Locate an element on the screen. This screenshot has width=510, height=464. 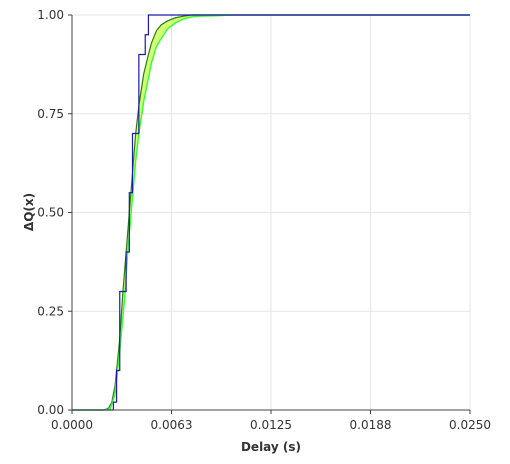
y-axis-title: ΔQ(x) is located at coordinates (29, 212).